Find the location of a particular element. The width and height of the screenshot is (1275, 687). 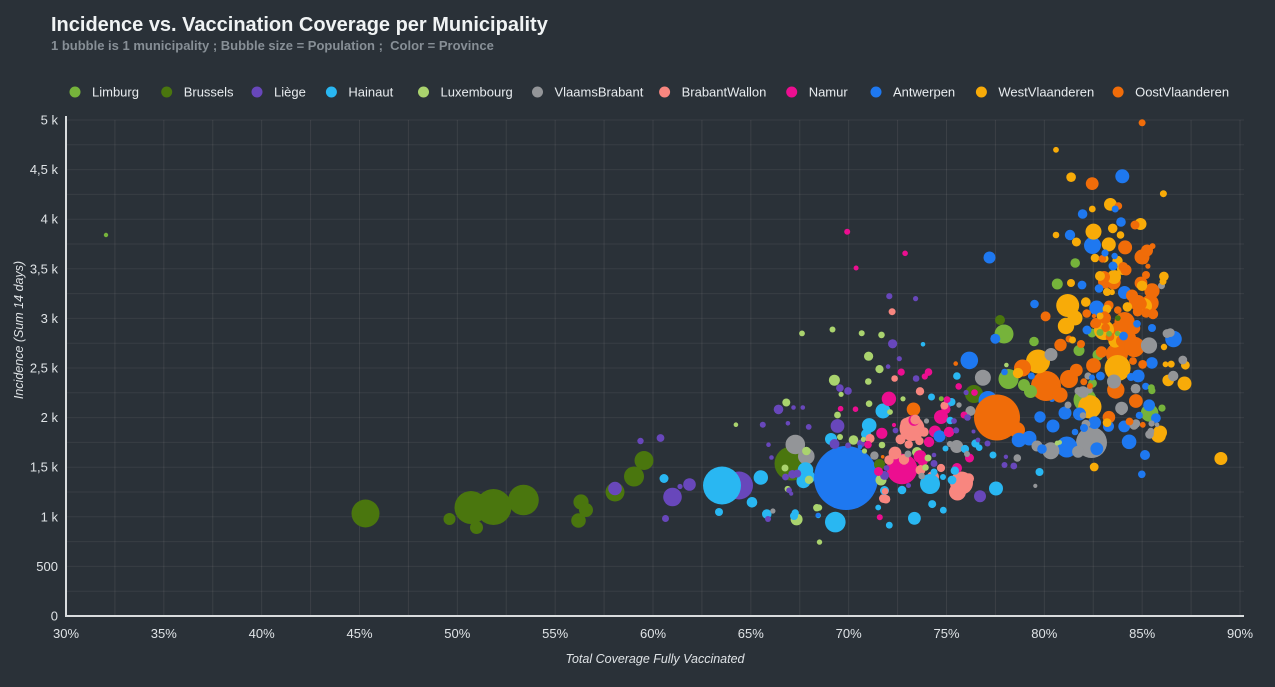

svg-text: 40% is located at coordinates (262, 633).